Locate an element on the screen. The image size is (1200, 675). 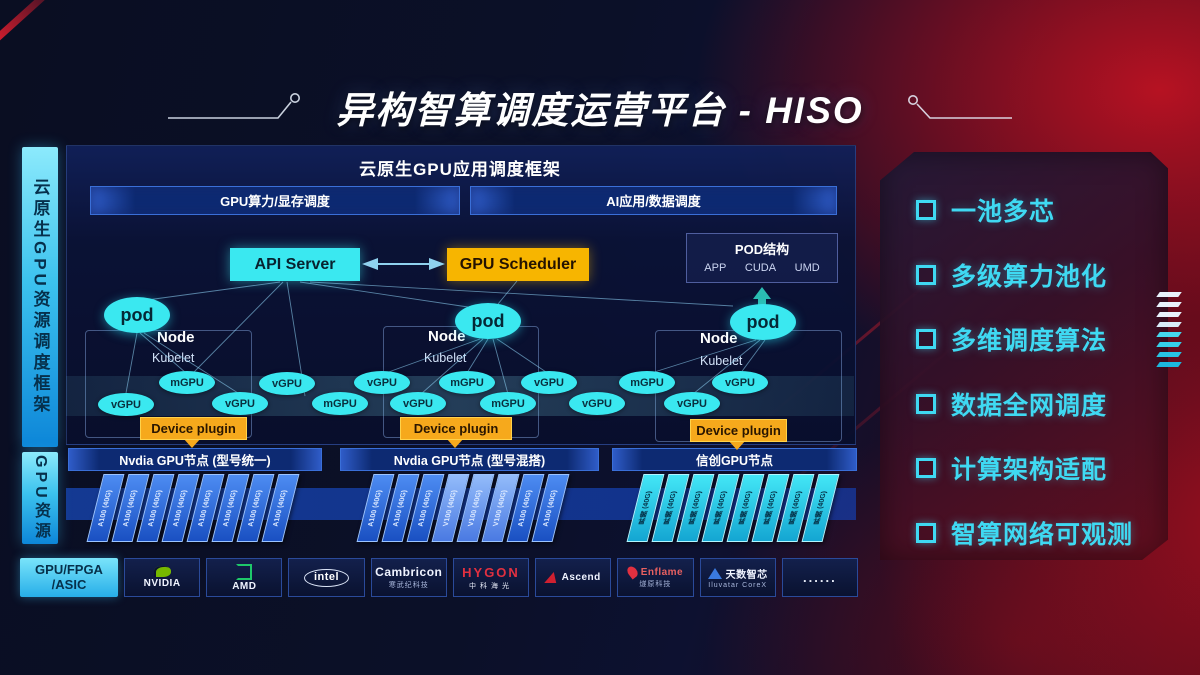
feature-item-5: 计算架构适配 is located at coordinates (1036, 468).